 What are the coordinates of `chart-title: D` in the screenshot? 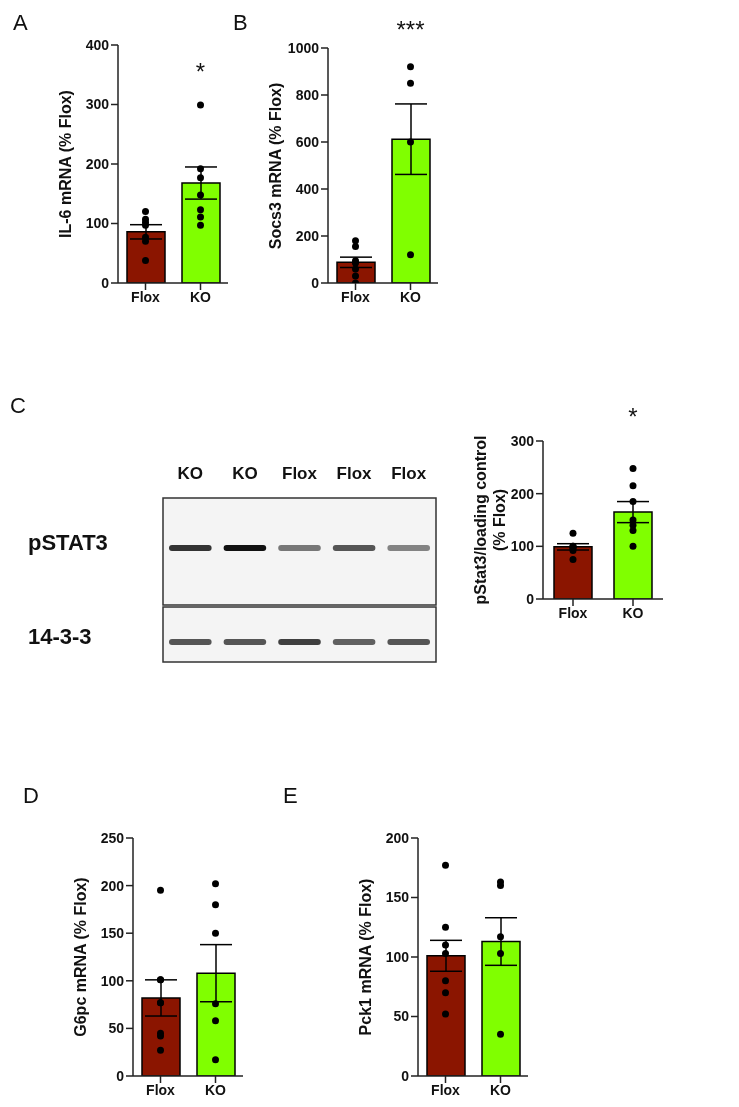 It's located at (31, 796).